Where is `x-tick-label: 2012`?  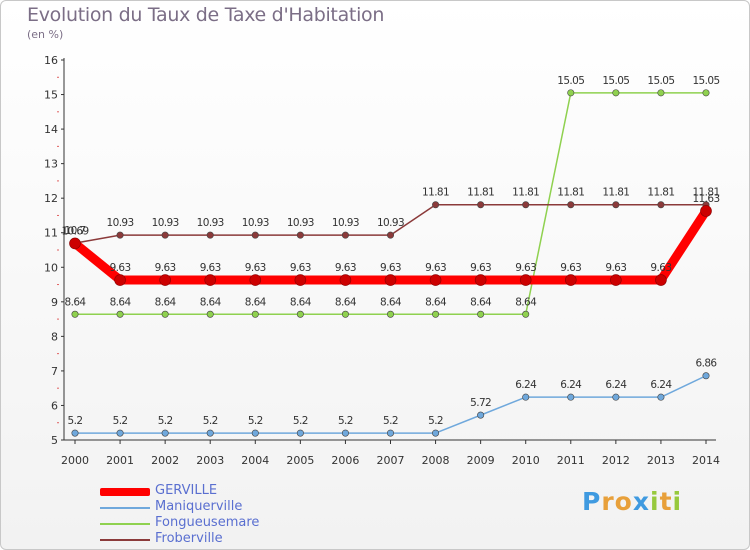 x-tick-label: 2012 is located at coordinates (616, 460).